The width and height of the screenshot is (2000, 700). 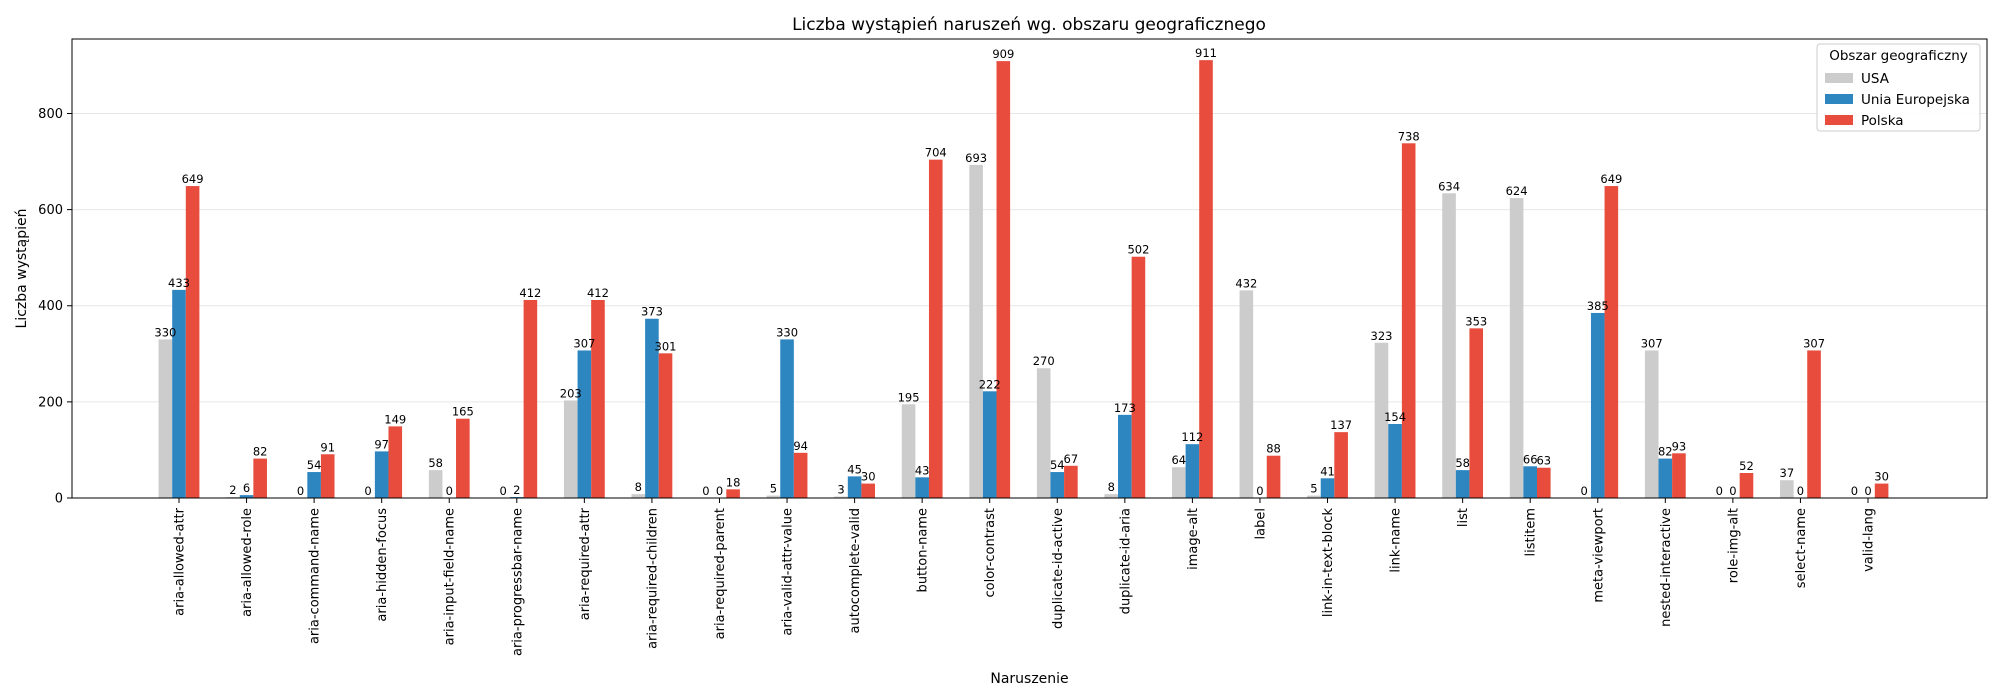 What do you see at coordinates (1882, 121) in the screenshot?
I see `legend-label: Polska` at bounding box center [1882, 121].